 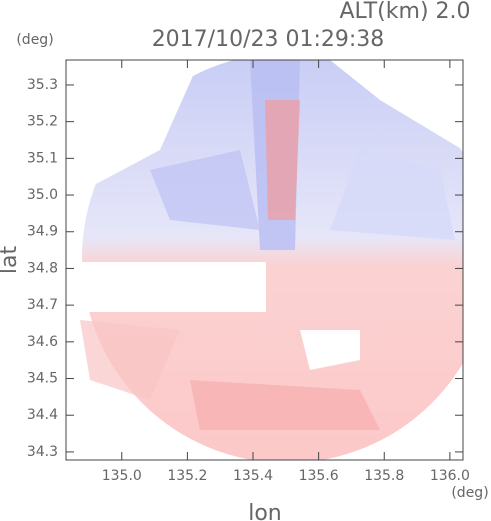 What do you see at coordinates (34, 40) in the screenshot?
I see `y-unit: (deg)` at bounding box center [34, 40].